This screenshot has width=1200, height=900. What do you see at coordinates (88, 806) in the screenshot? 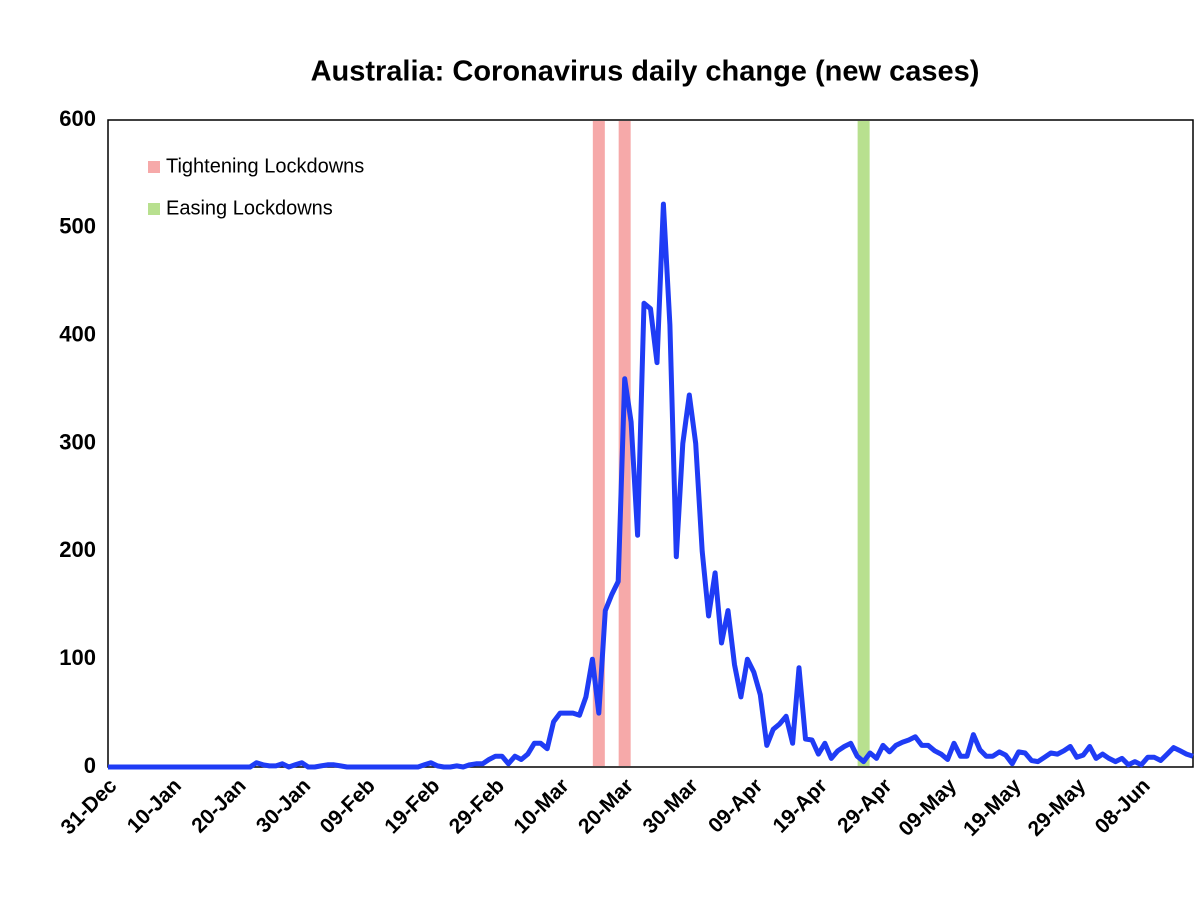
I see `x-tick-label: 31-Dec` at bounding box center [88, 806].